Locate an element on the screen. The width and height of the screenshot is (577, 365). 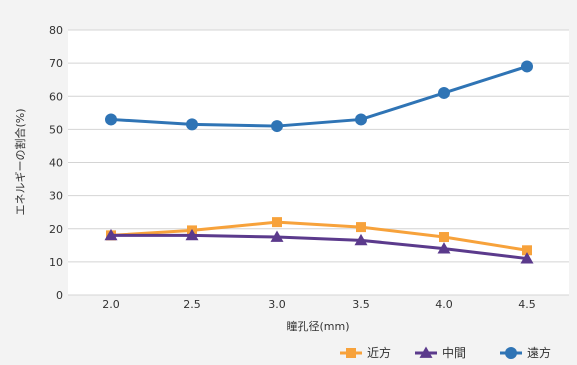
x-tick-label: 3.0 is located at coordinates (277, 304).